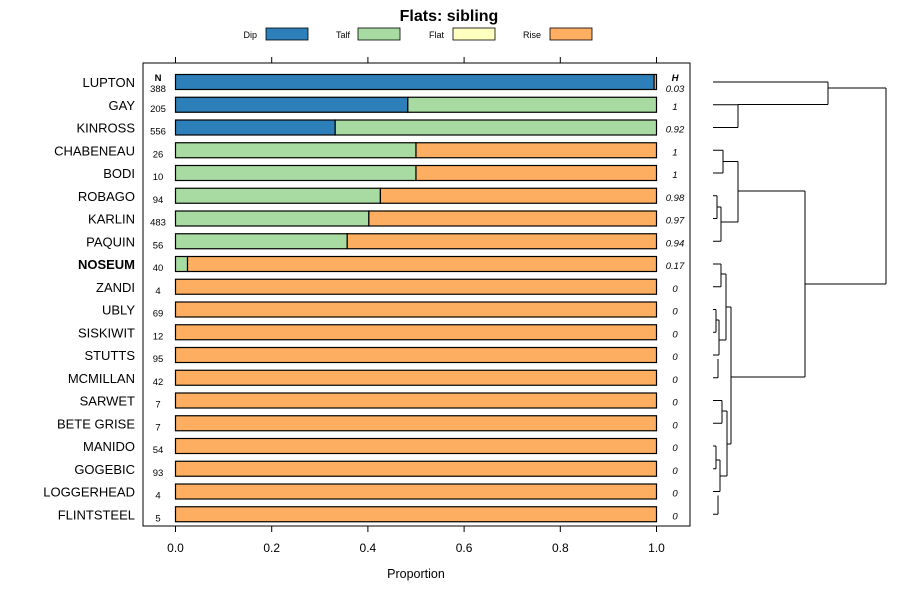  What do you see at coordinates (96, 423) in the screenshot?
I see `category-label-bete-grise: BETE GRISE` at bounding box center [96, 423].